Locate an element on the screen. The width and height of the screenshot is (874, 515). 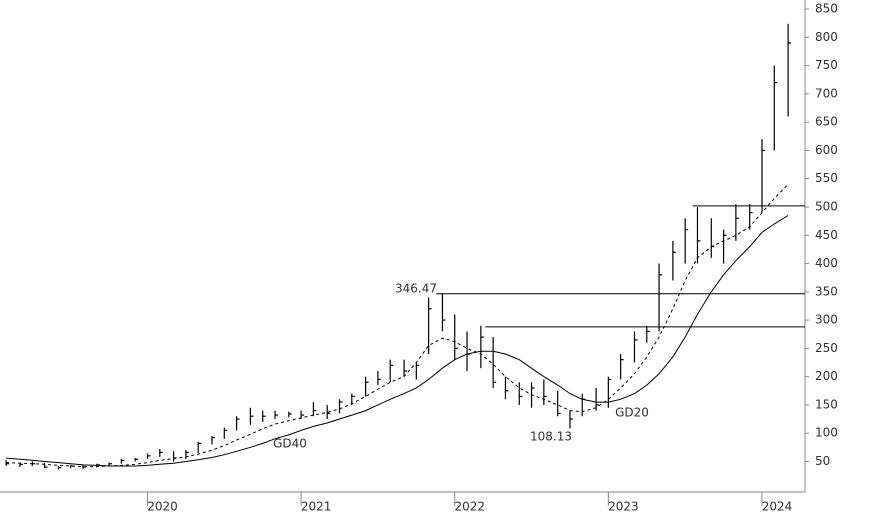
y-tick-label: 150 is located at coordinates (826, 404).